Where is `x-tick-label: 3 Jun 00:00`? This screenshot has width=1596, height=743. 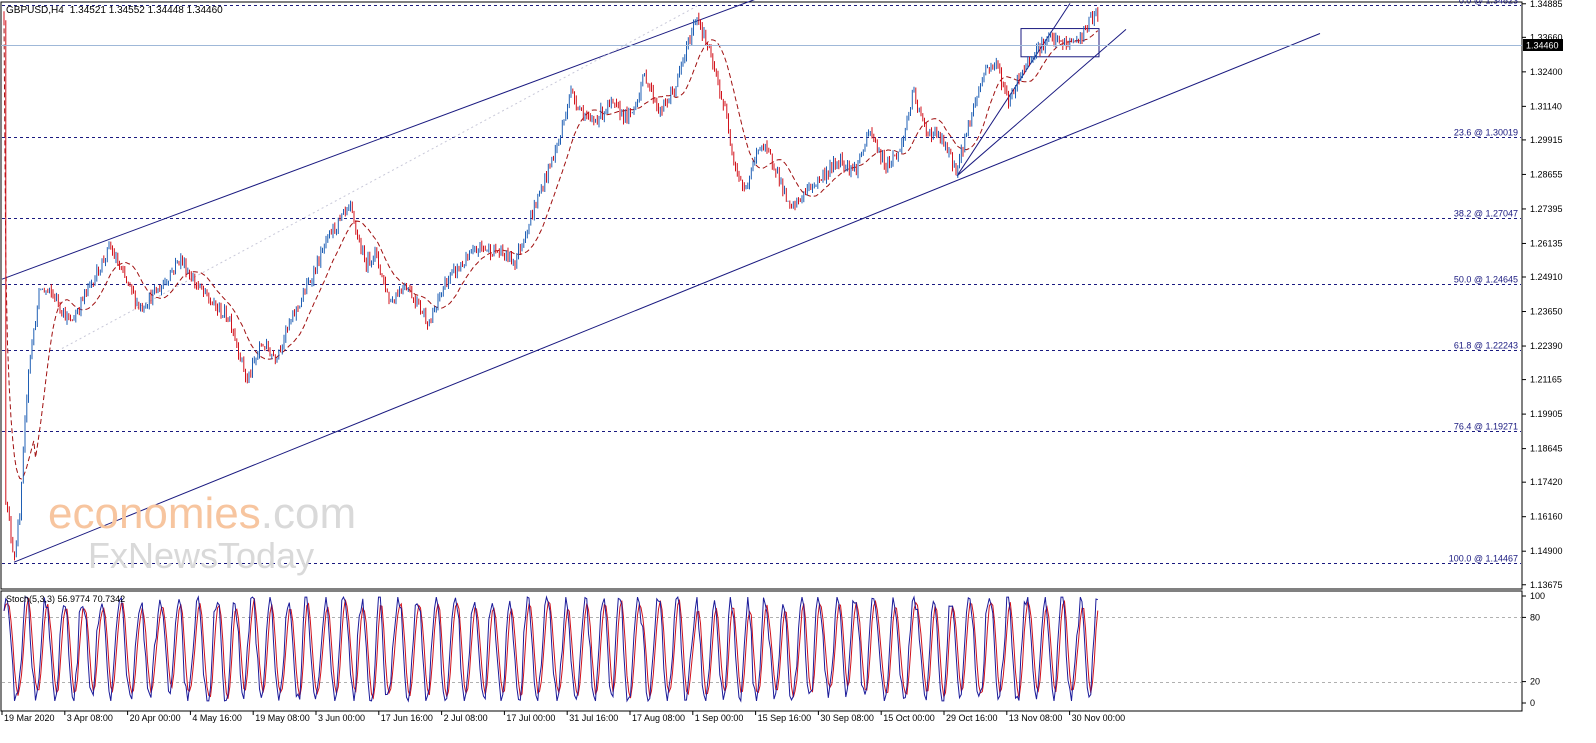
x-tick-label: 3 Jun 00:00 is located at coordinates (341, 718).